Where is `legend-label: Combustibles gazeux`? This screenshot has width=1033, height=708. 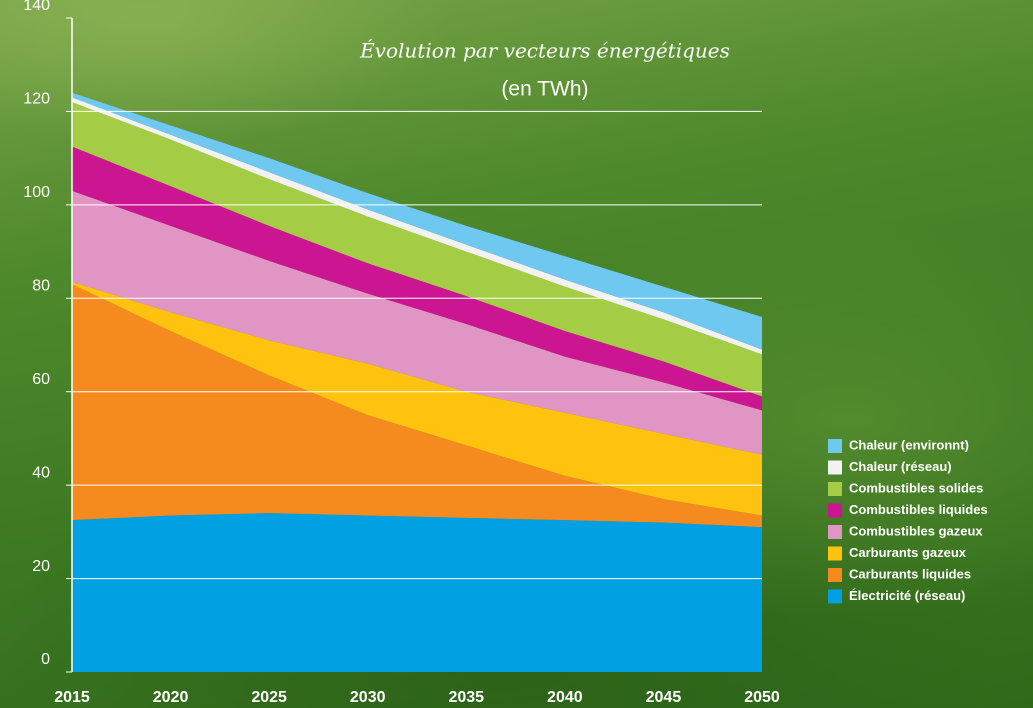 legend-label: Combustibles gazeux is located at coordinates (916, 530).